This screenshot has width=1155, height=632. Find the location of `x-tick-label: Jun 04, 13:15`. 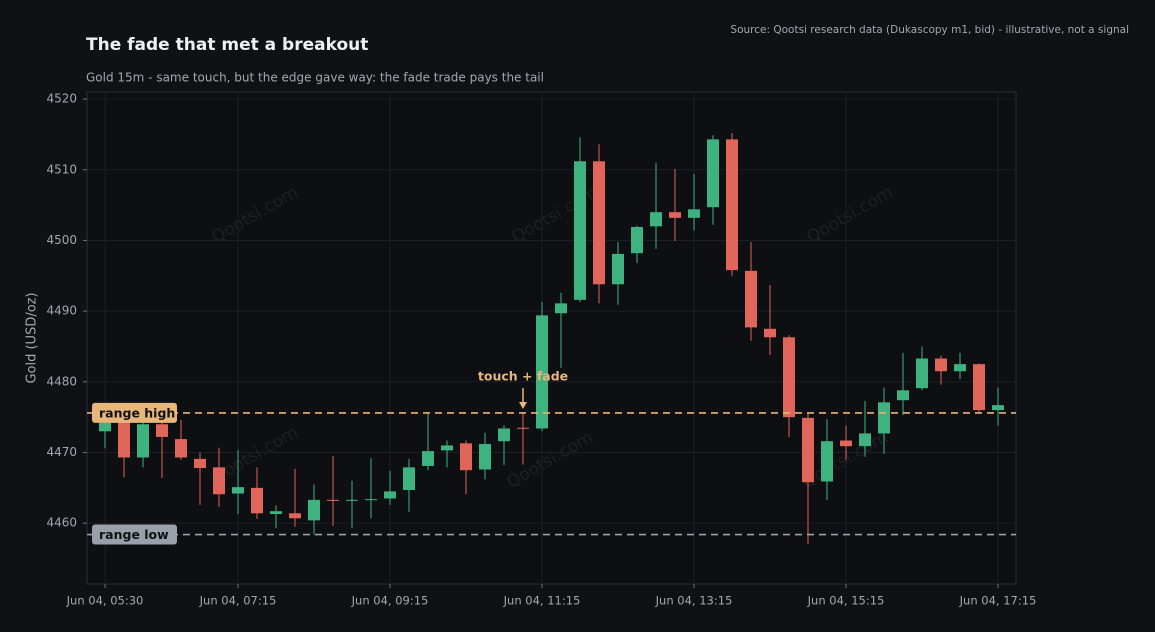

x-tick-label: Jun 04, 13:15 is located at coordinates (694, 601).